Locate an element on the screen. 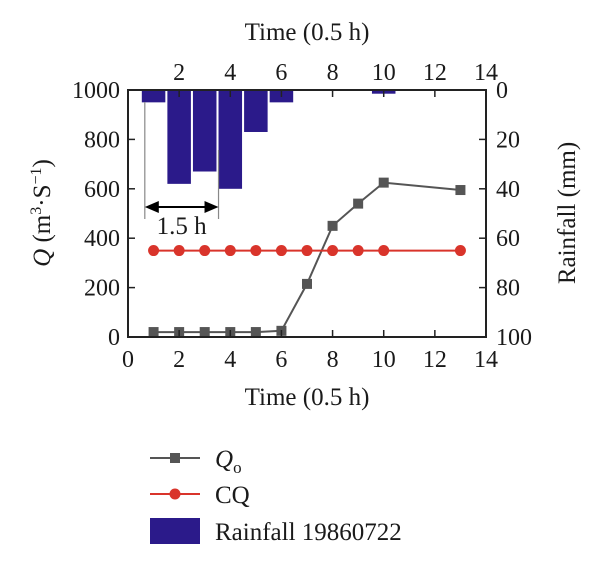 The height and width of the screenshot is (566, 600). y-axis-label-left: Q (m3·S−1) is located at coordinates (42, 213).